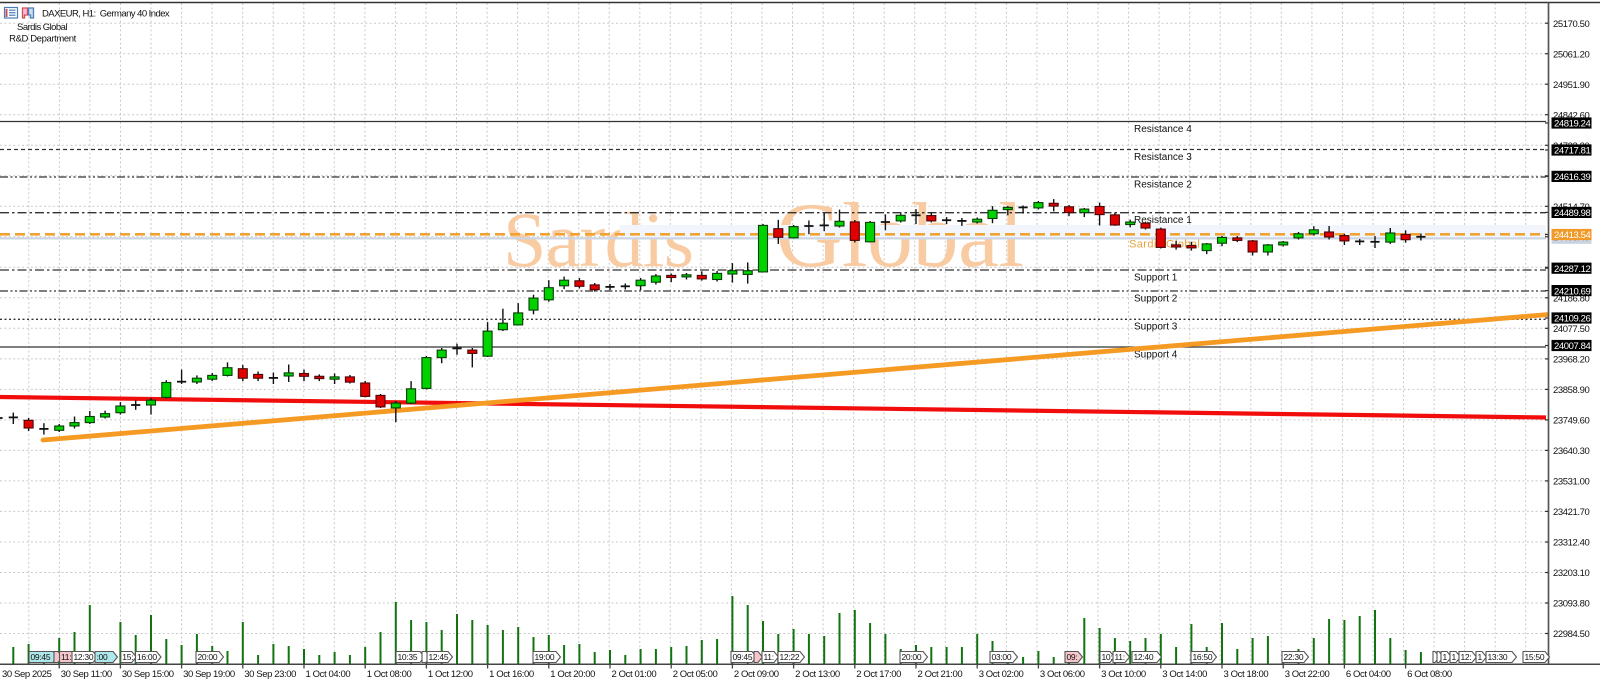 Image resolution: width=1600 pixels, height=680 pixels. I want to click on svg-text: 22984.50, so click(1571, 634).